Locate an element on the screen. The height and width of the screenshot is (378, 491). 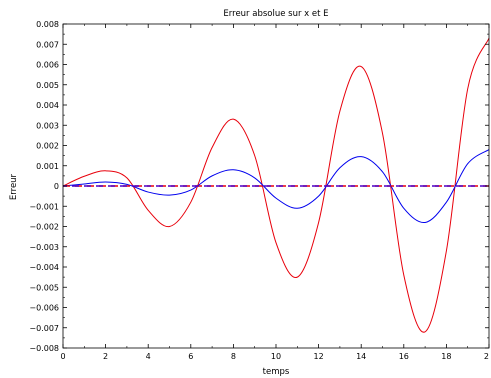
y-tick-label: 0.007 is located at coordinates (47, 44).